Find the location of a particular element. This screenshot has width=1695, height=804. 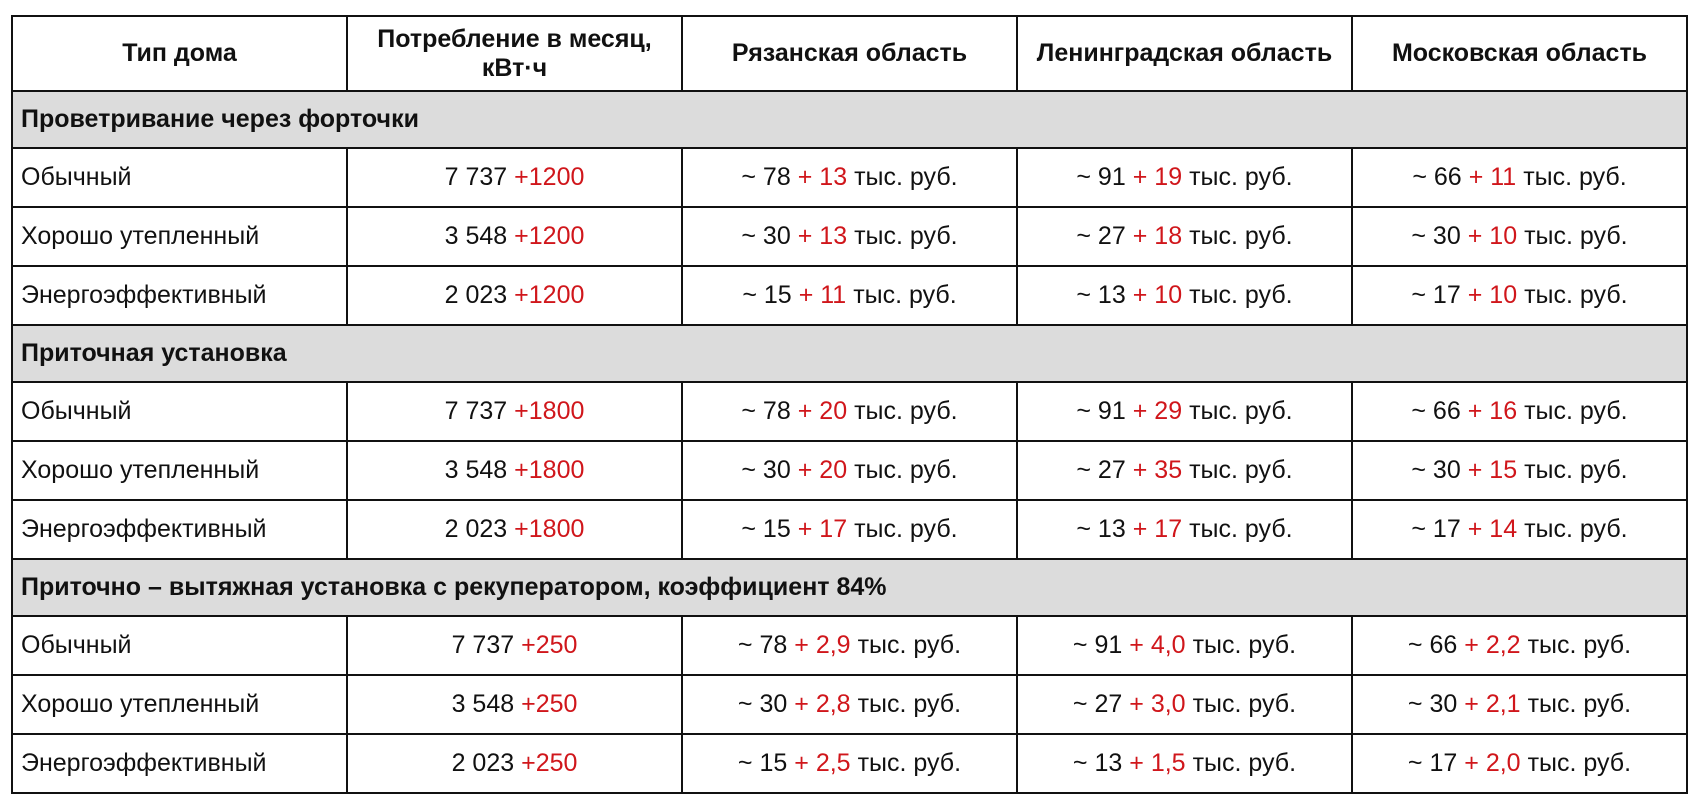

cost-add: + 16 is located at coordinates (1492, 411).